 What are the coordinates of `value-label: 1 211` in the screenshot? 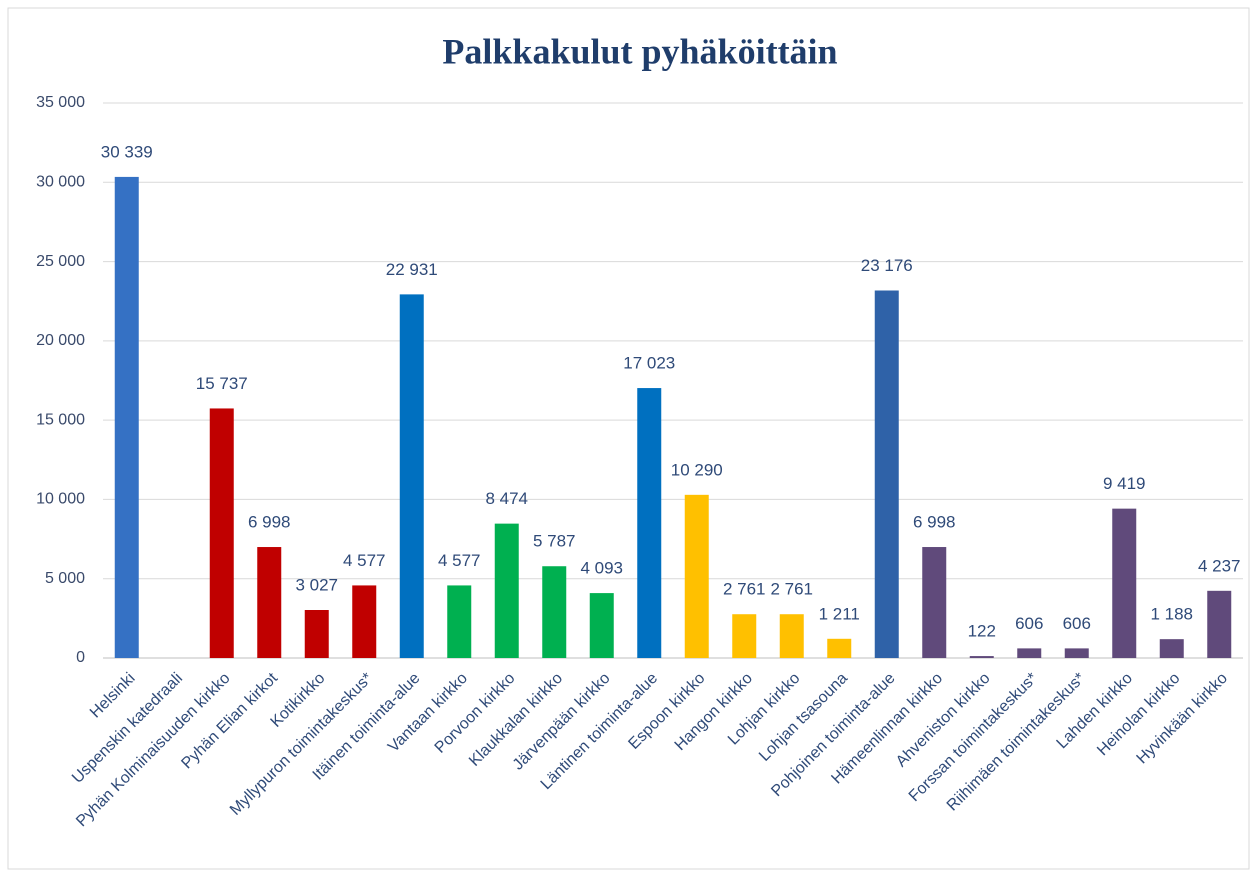 It's located at (839, 613).